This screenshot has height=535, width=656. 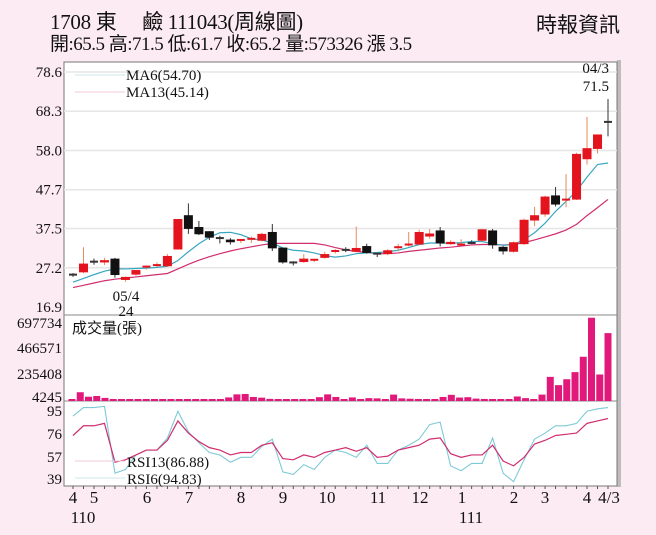 I want to click on x-axis-label: 10, so click(x=327, y=497).